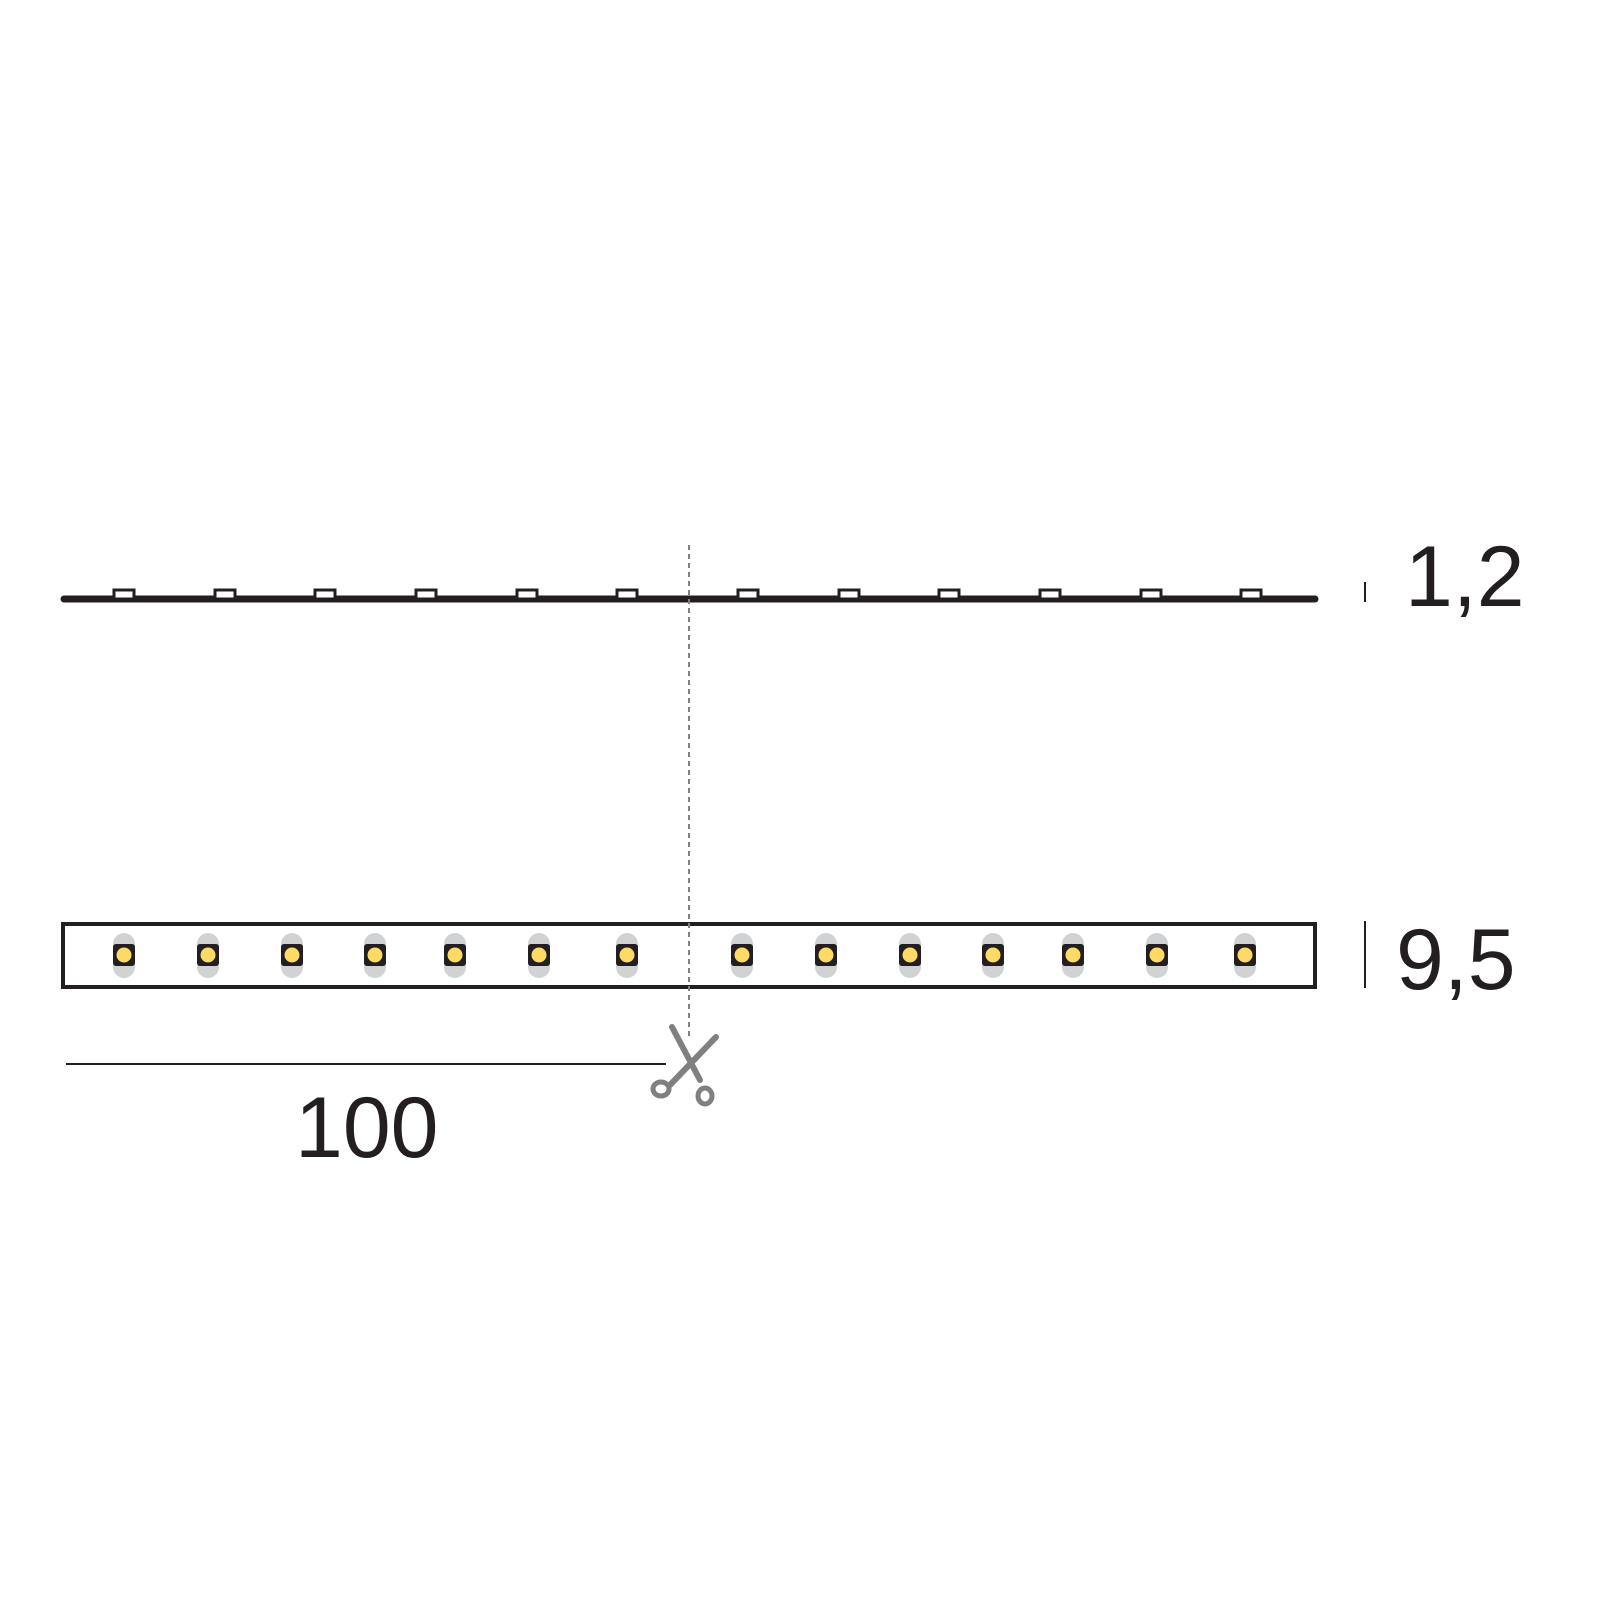 This screenshot has width=1600, height=1600. Describe the element at coordinates (1465, 577) in the screenshot. I see `thickness-label: 1,2` at that location.